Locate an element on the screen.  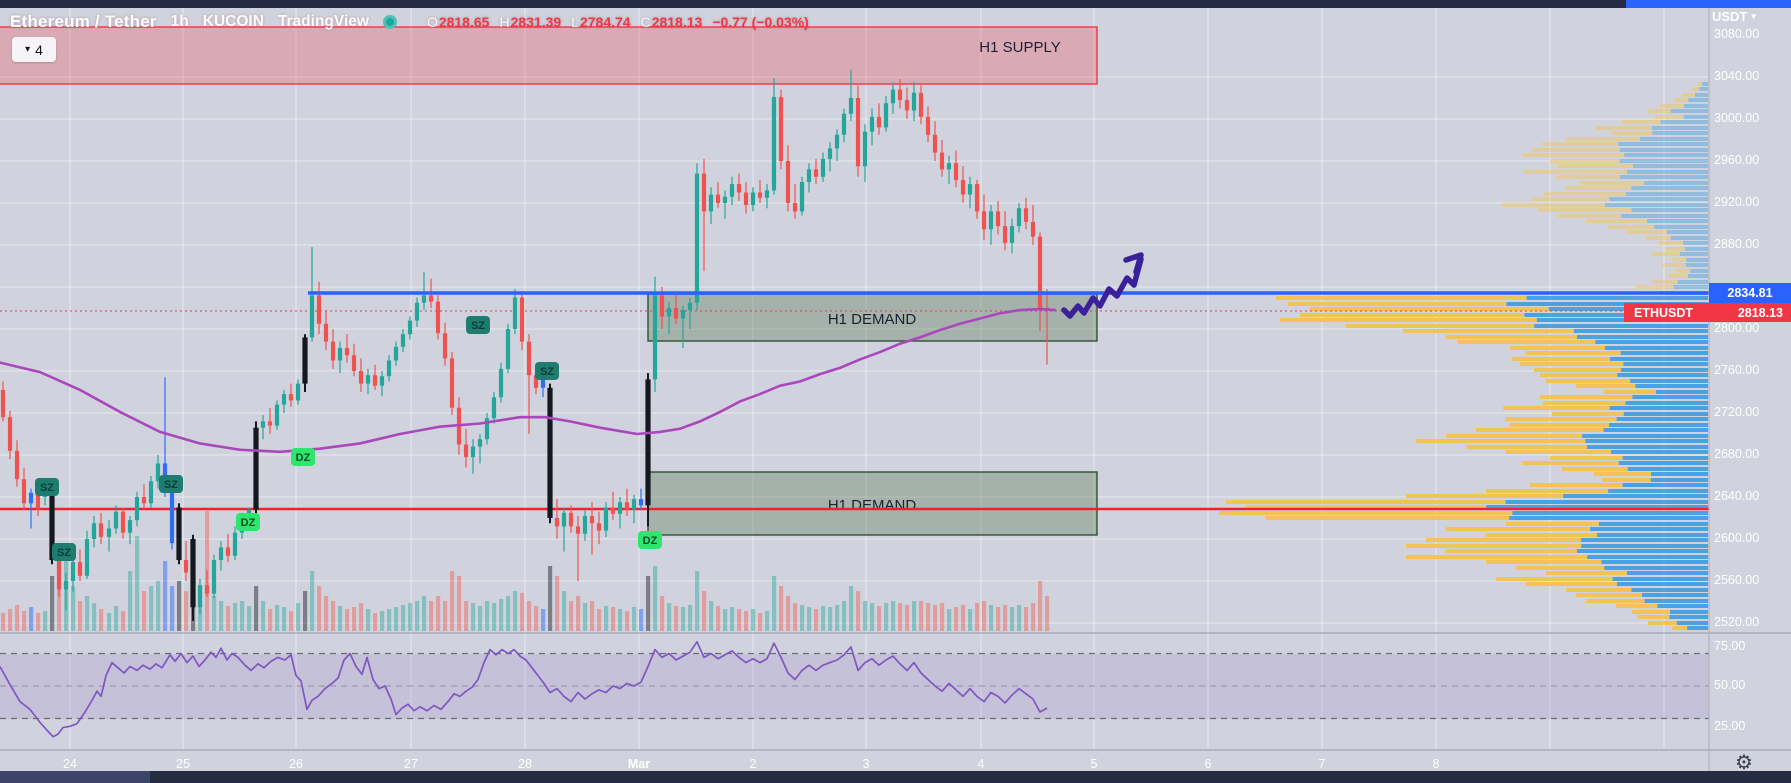
price-axis-label: 2560.00 is located at coordinates (1737, 580).